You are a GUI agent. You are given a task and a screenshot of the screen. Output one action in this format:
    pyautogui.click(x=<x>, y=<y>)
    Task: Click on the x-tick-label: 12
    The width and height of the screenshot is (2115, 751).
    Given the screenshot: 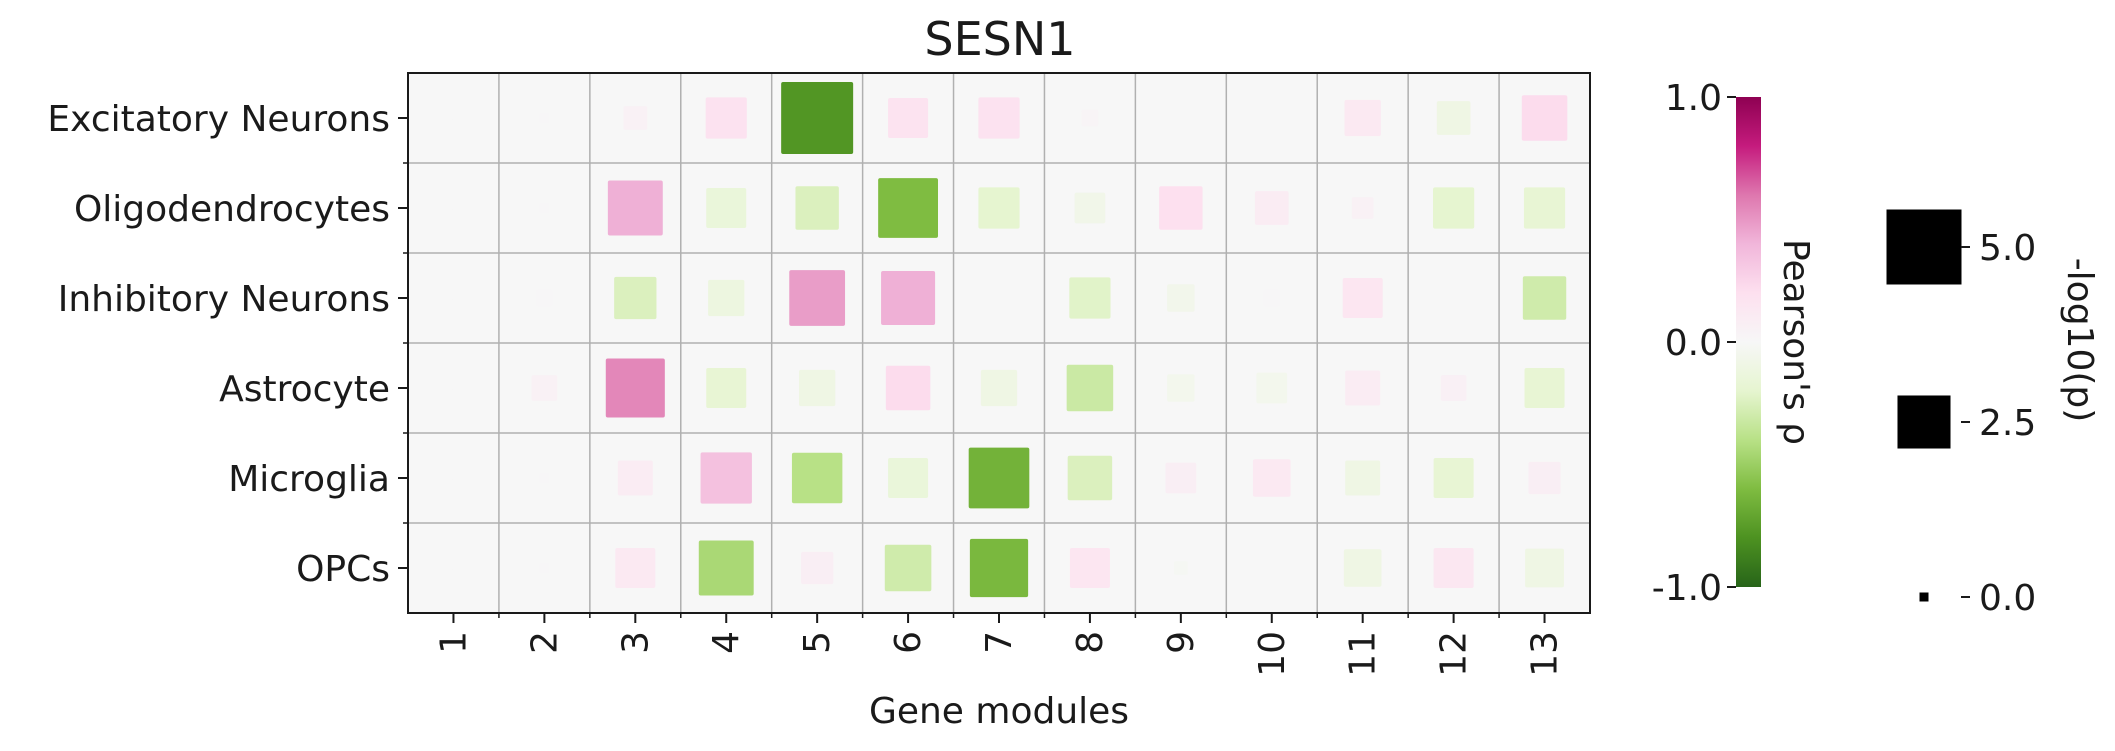 What is the action you would take?
    pyautogui.click(x=1454, y=654)
    